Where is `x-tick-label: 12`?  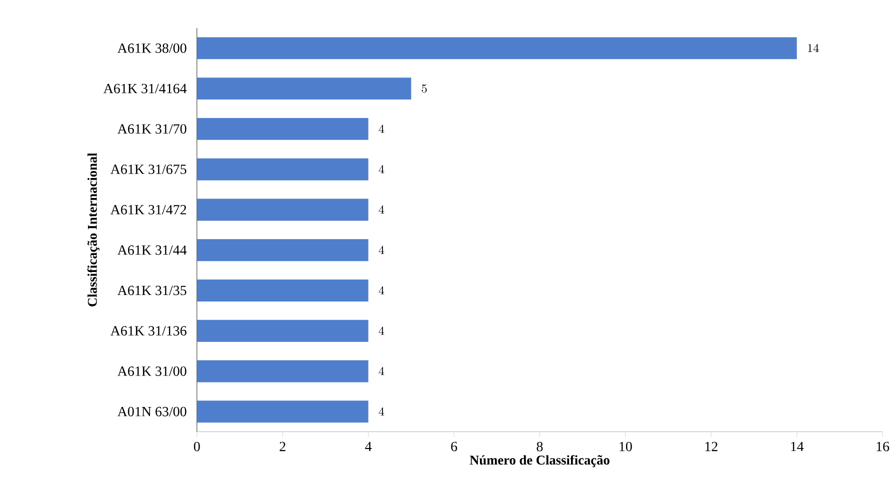 x-tick-label: 12 is located at coordinates (711, 447).